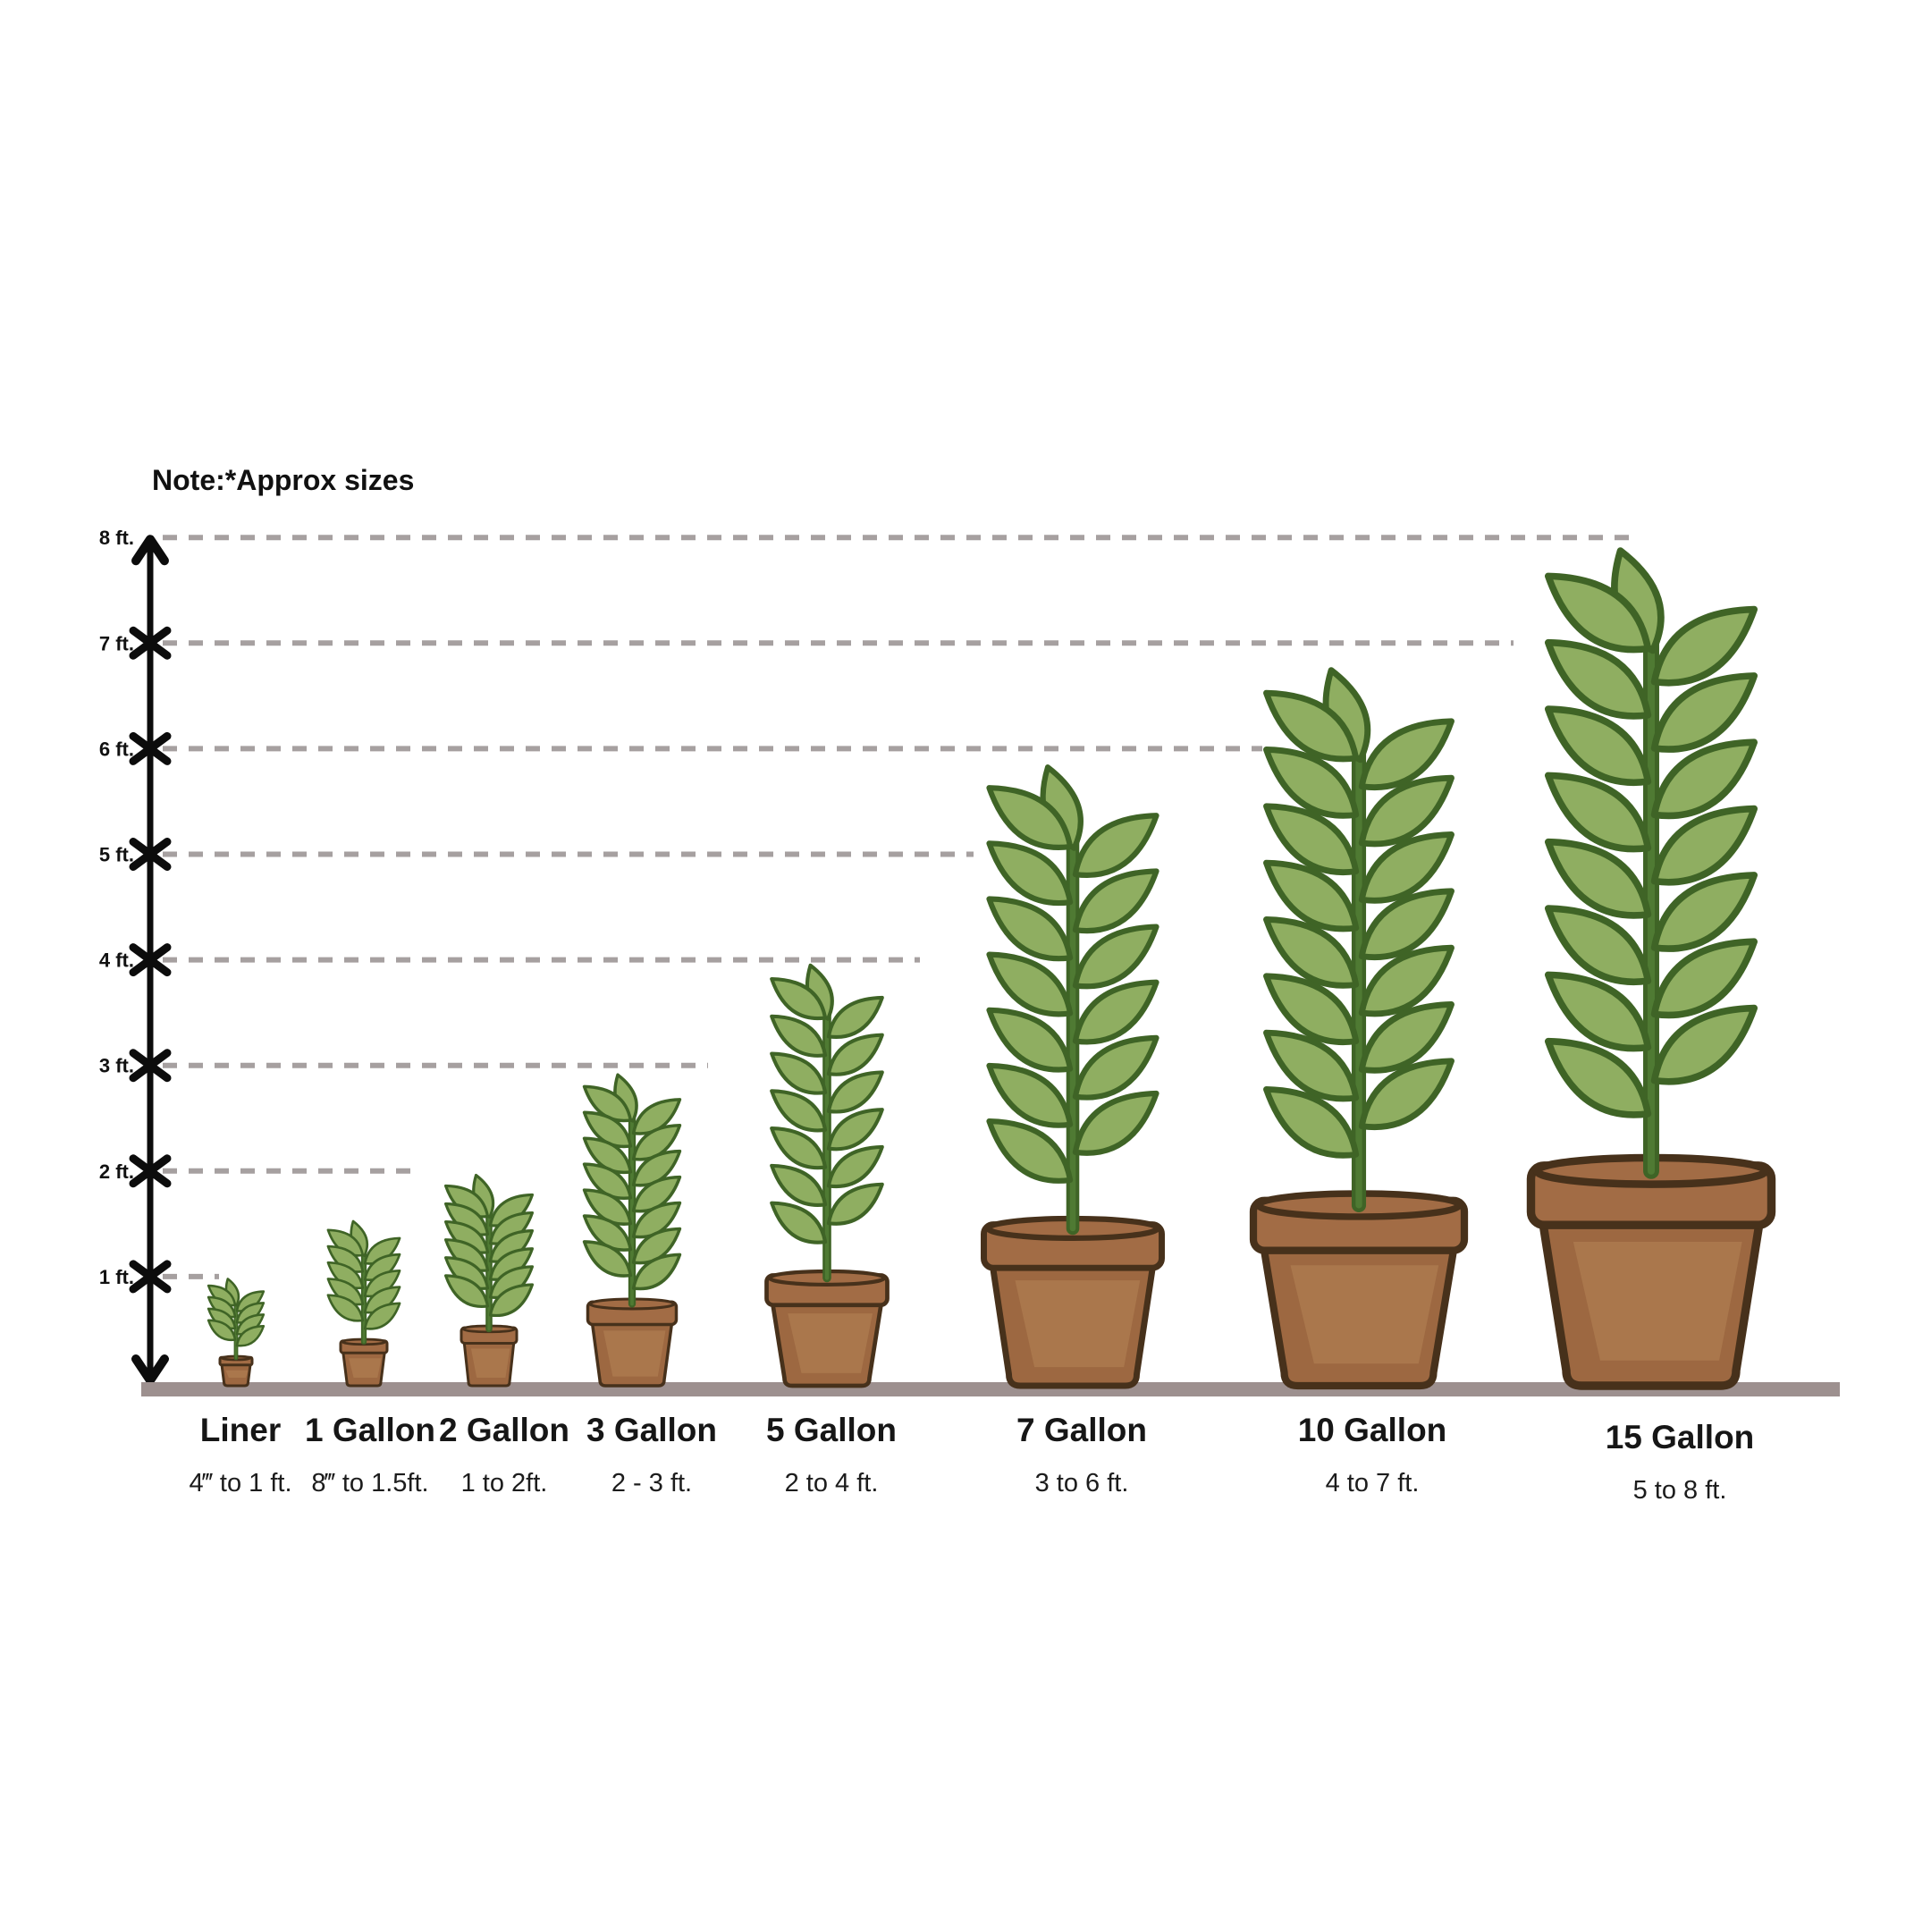  I want to click on container-label: 7 Gallon, so click(1081, 1430).